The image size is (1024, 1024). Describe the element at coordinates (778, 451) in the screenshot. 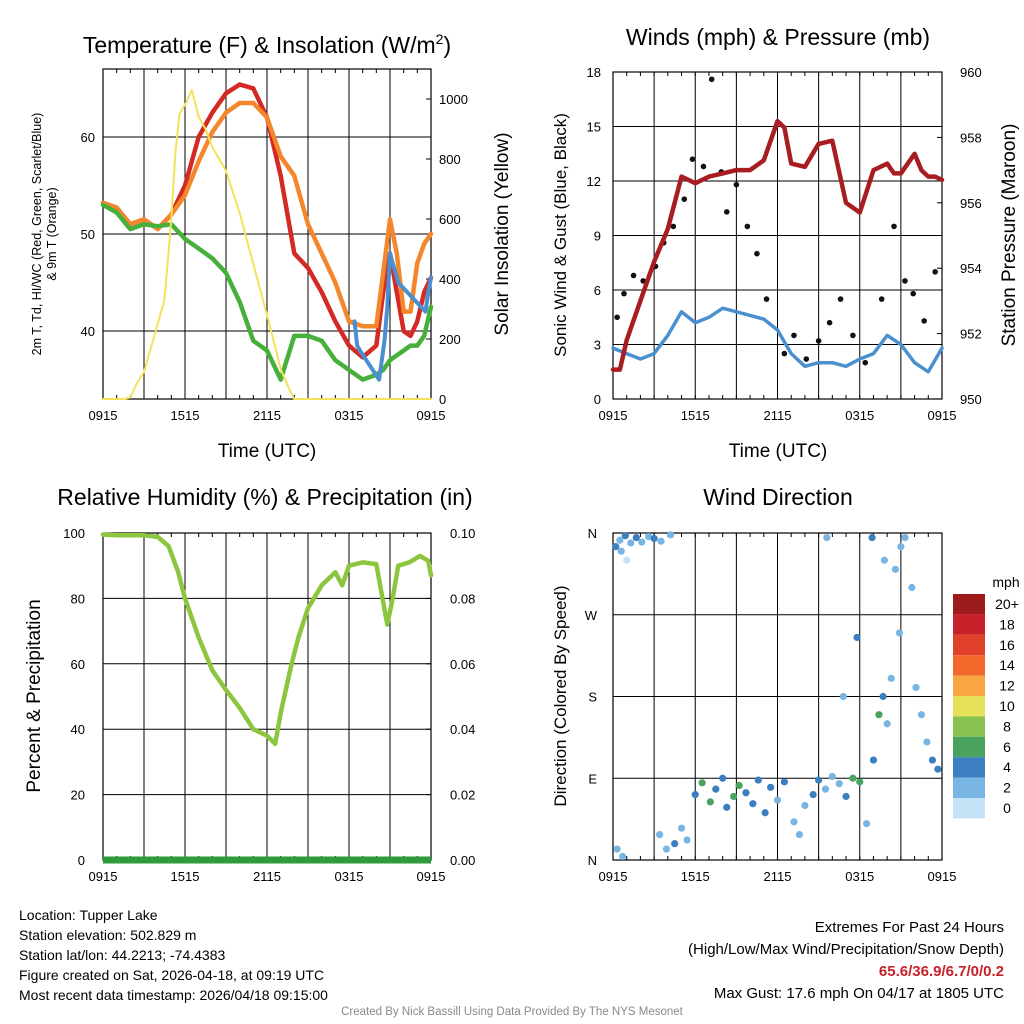

I see `x-axis-label: Time (UTC)` at that location.